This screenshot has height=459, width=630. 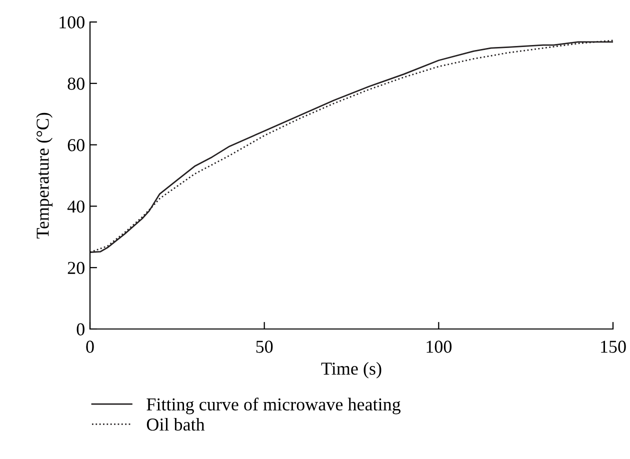 What do you see at coordinates (76, 84) in the screenshot?
I see `y-tick-label: 80` at bounding box center [76, 84].